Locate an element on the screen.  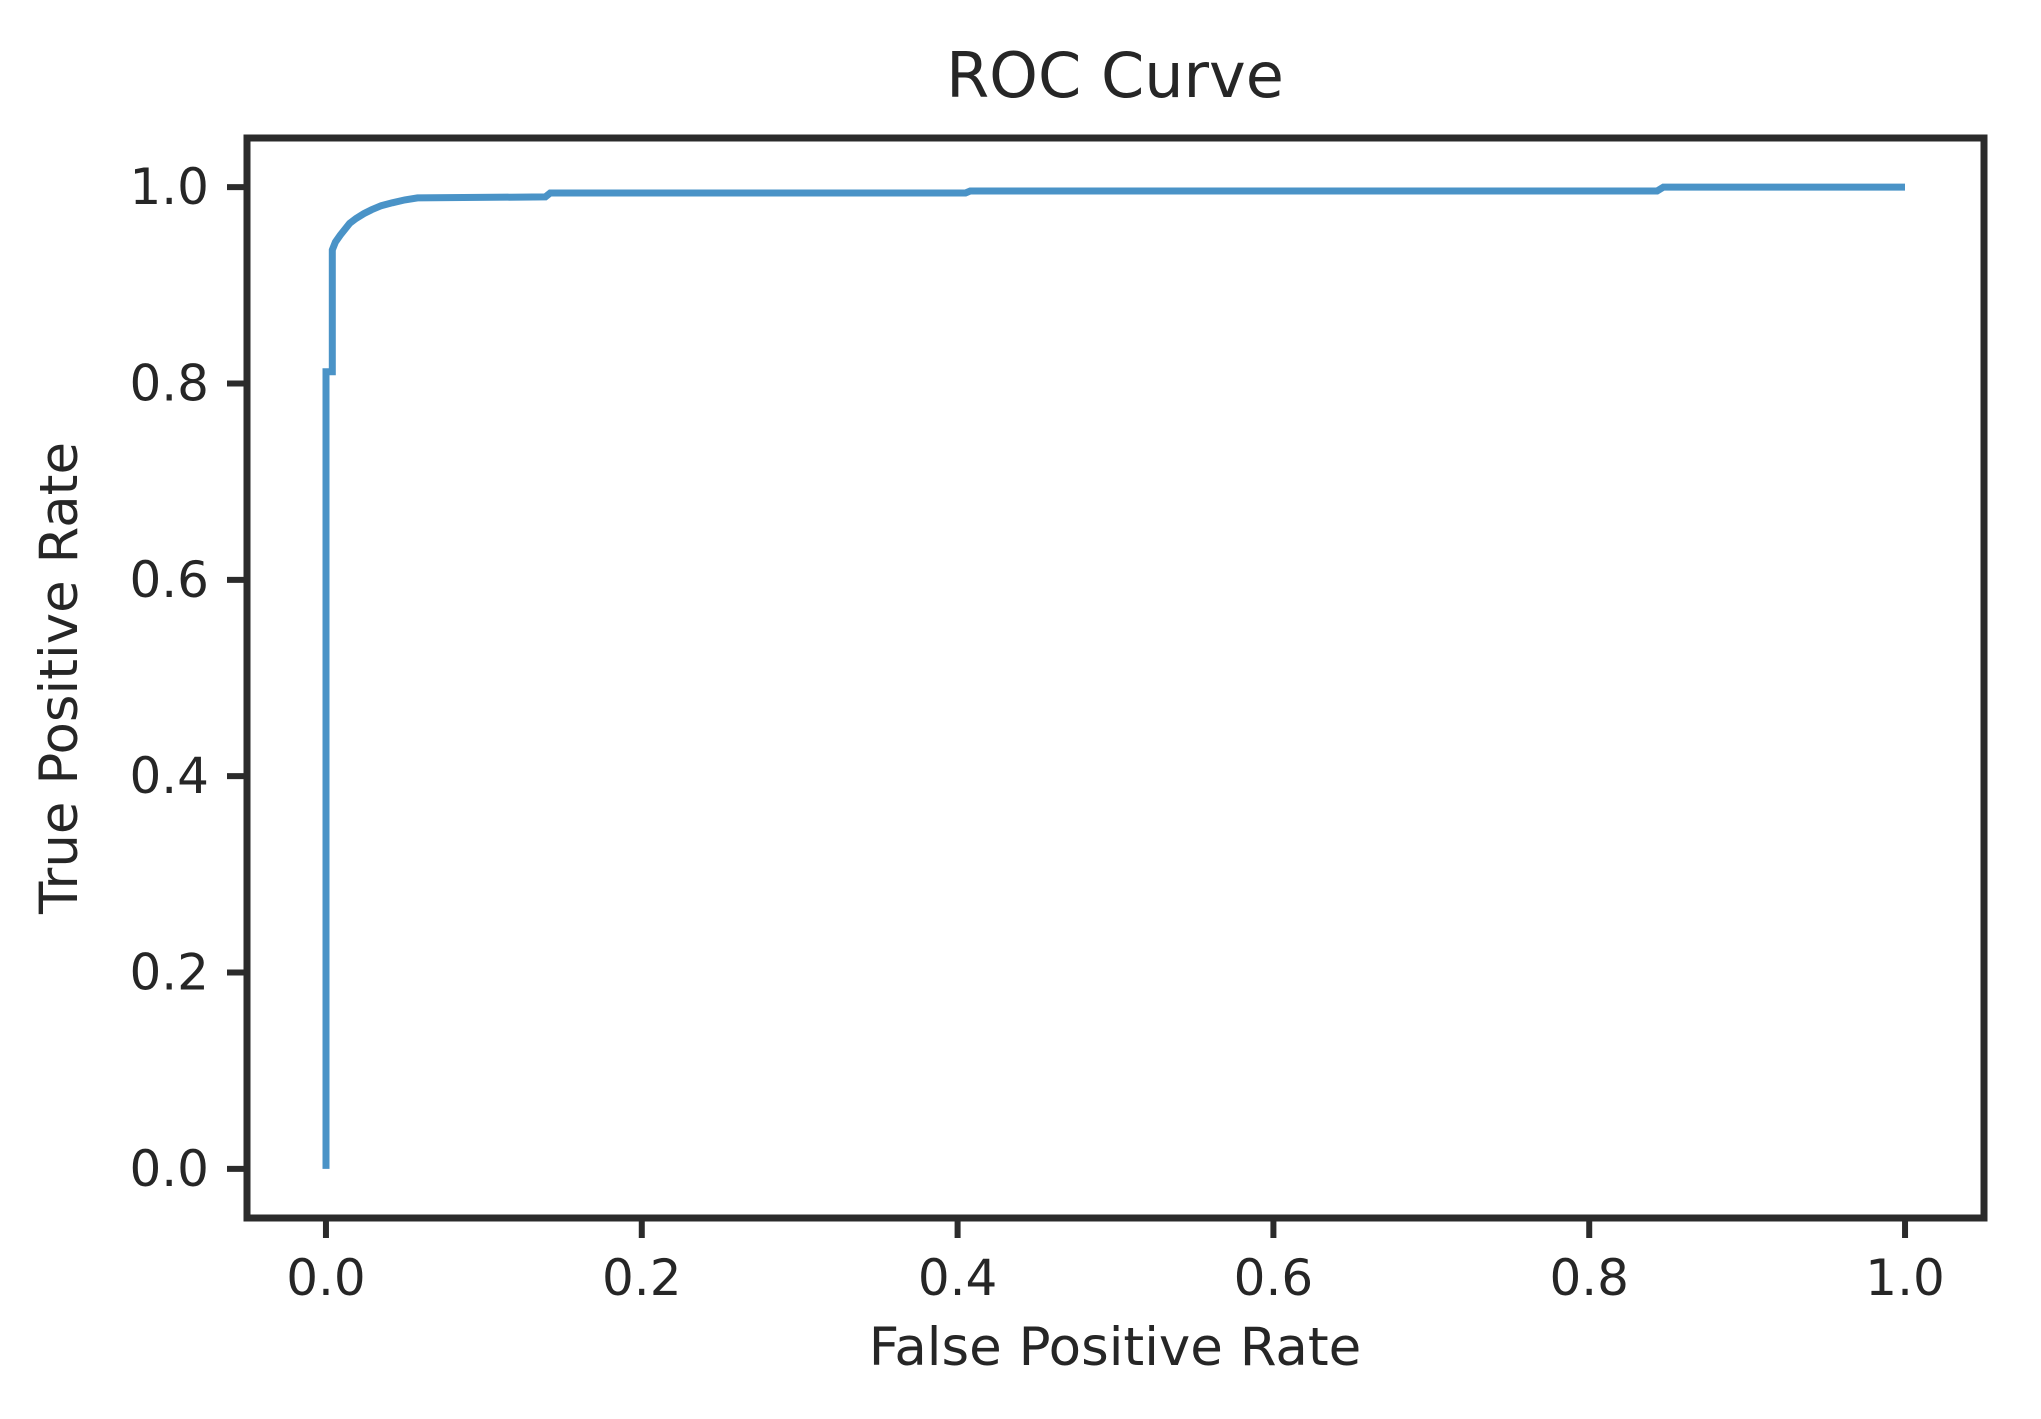
x-tick-label: 0.2 is located at coordinates (642, 1278).